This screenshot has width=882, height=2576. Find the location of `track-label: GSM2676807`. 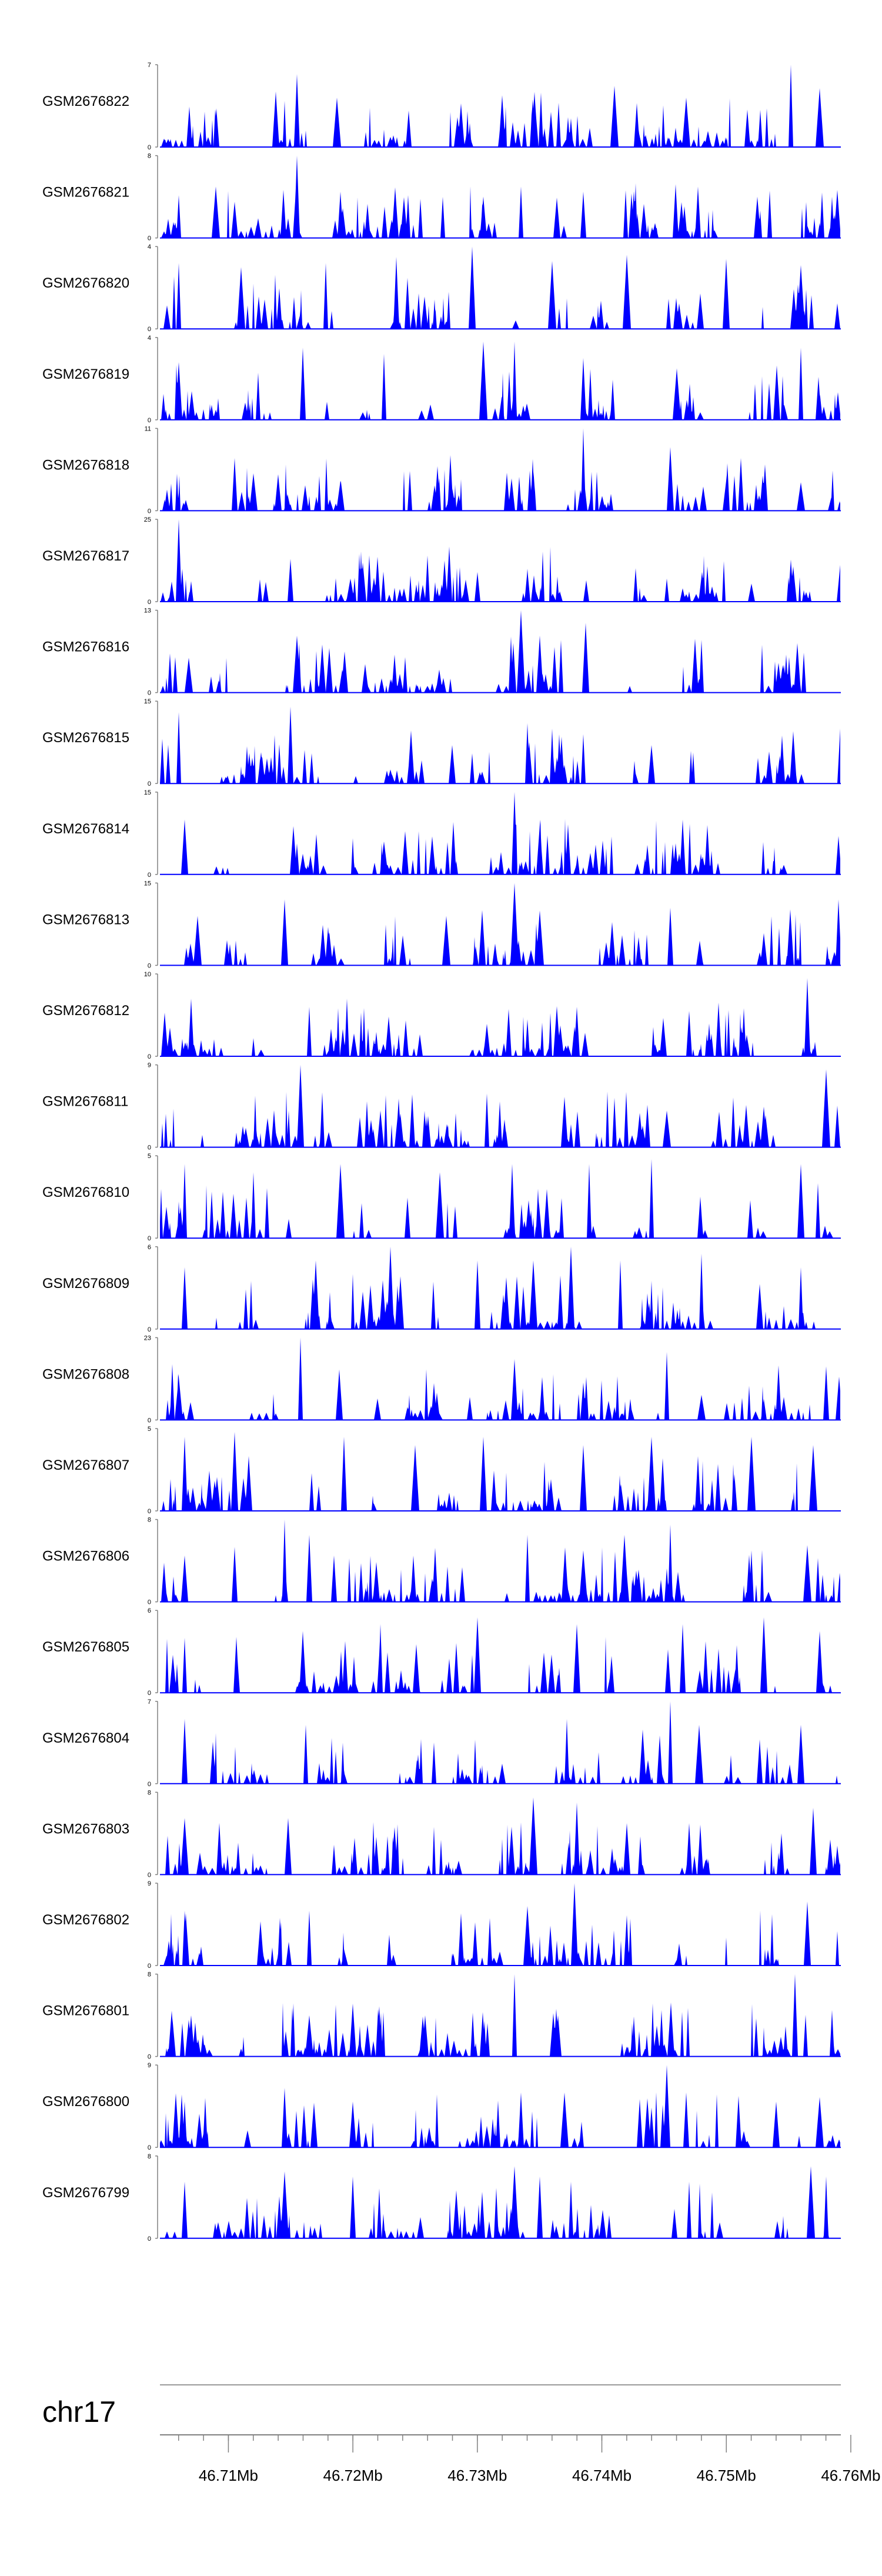

track-label: GSM2676807 is located at coordinates (85, 1465).